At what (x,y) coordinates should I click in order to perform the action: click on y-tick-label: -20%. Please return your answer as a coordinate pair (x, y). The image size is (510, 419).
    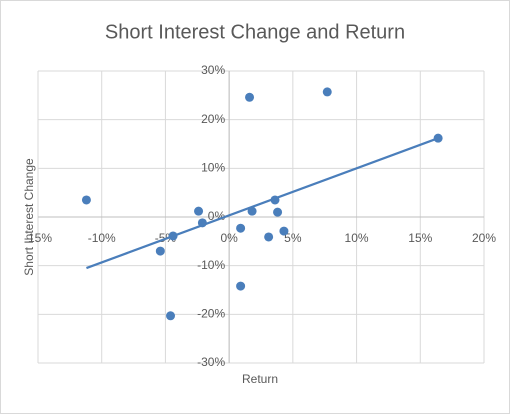
    Looking at the image, I should click on (211, 314).